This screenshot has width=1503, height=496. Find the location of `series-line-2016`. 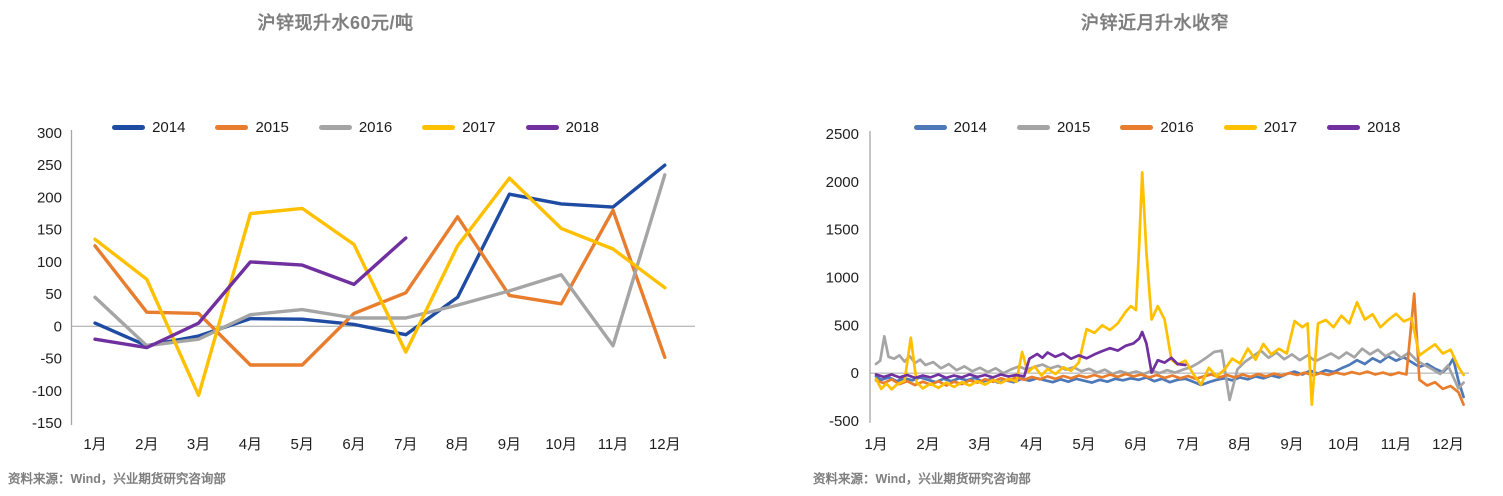

series-line-2016 is located at coordinates (380, 260).